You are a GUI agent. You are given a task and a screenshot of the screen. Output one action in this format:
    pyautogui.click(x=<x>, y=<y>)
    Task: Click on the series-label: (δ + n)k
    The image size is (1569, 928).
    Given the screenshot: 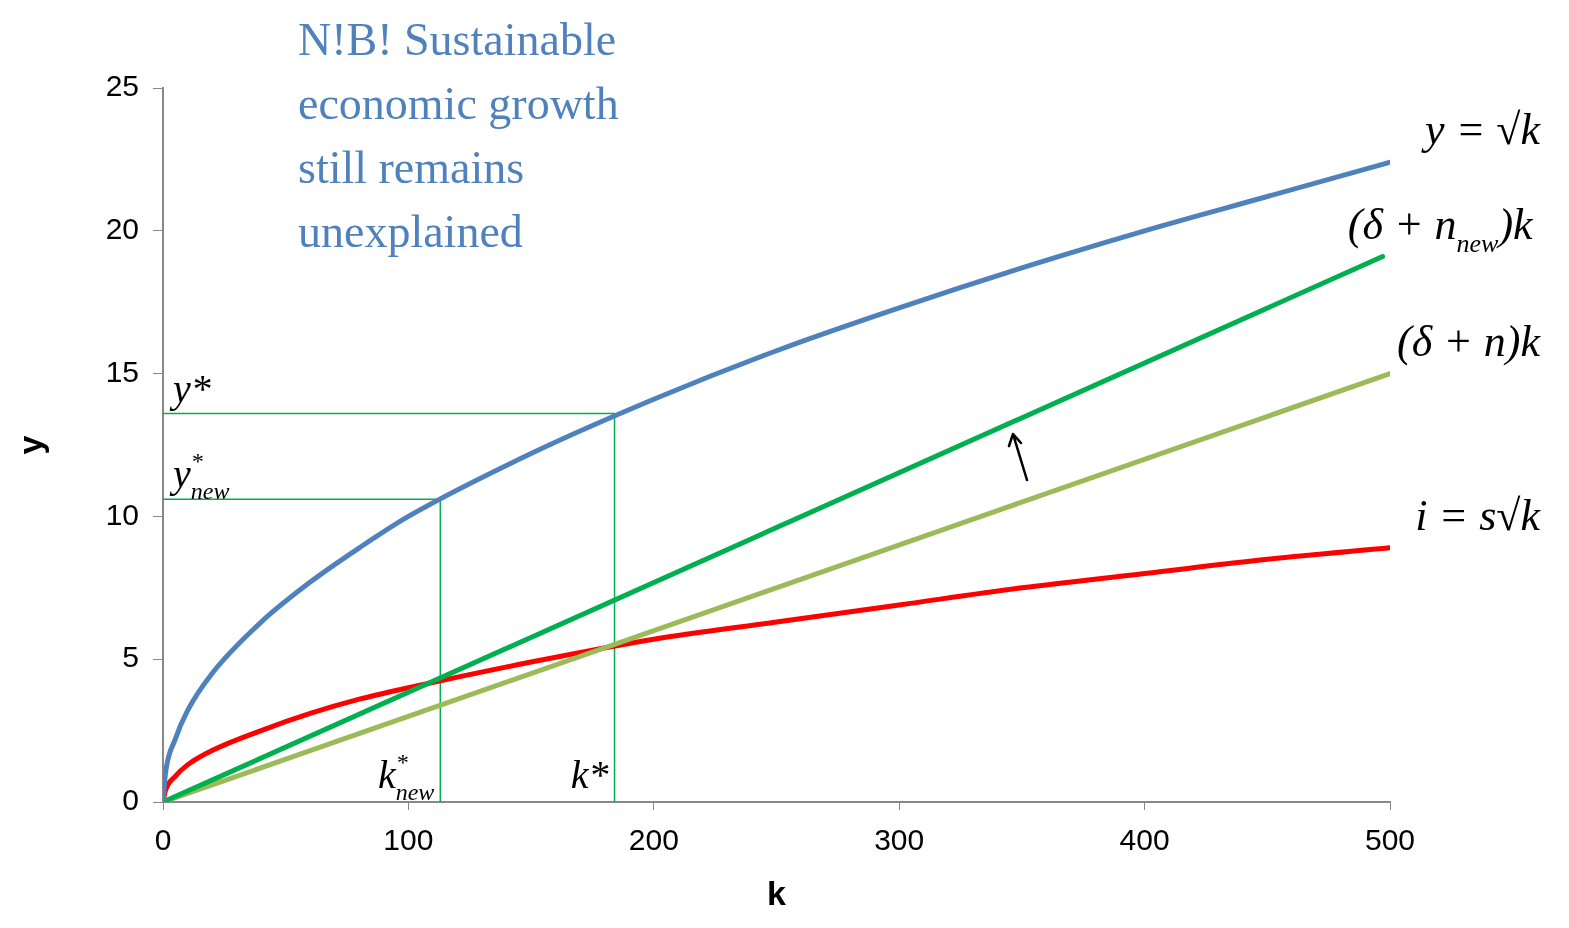 What is the action you would take?
    pyautogui.click(x=1469, y=341)
    